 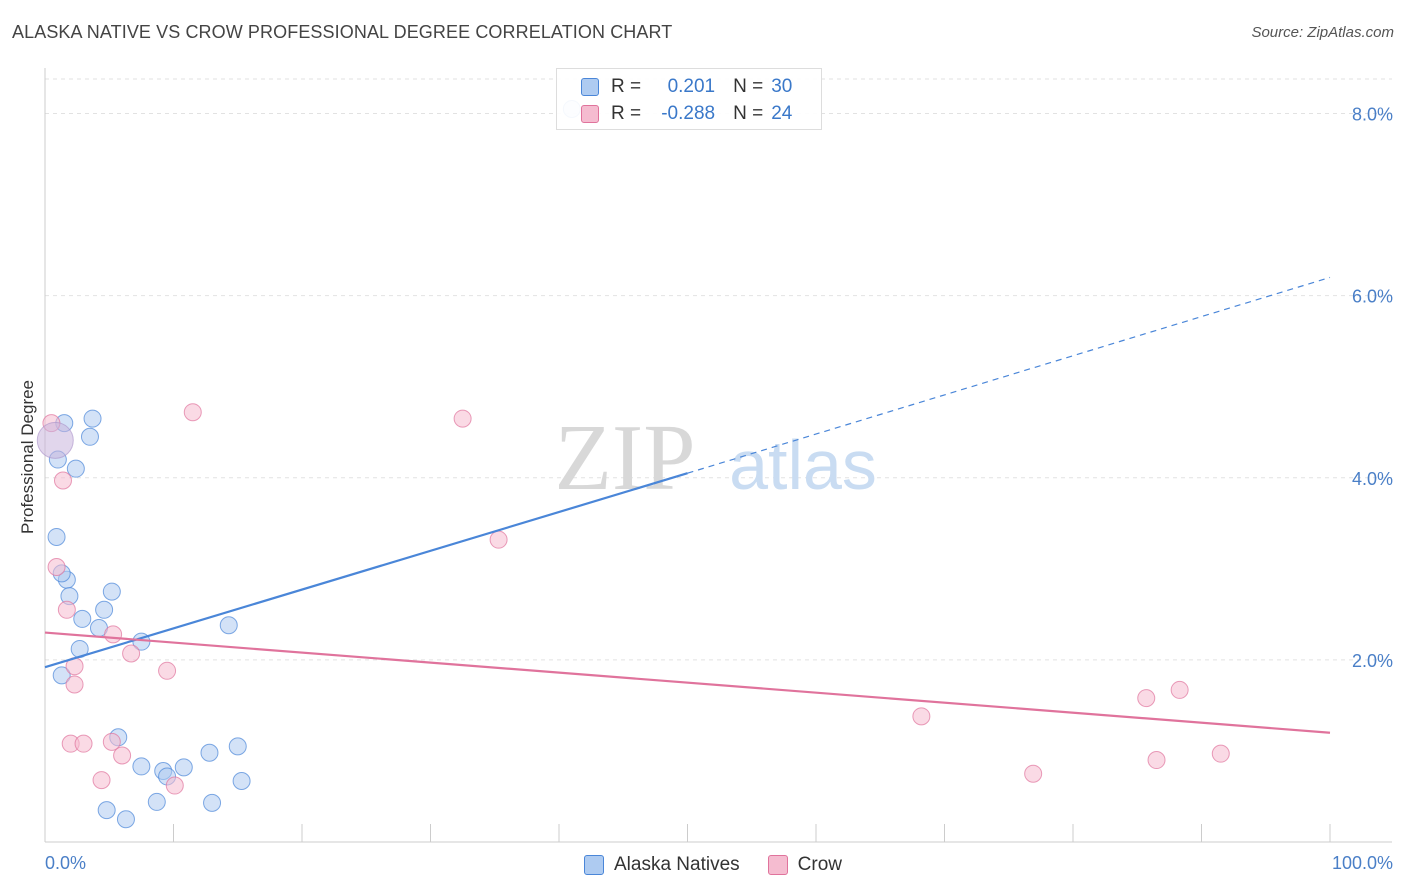 I want to click on stats-swatch-alaska-natives, so click(x=590, y=87).